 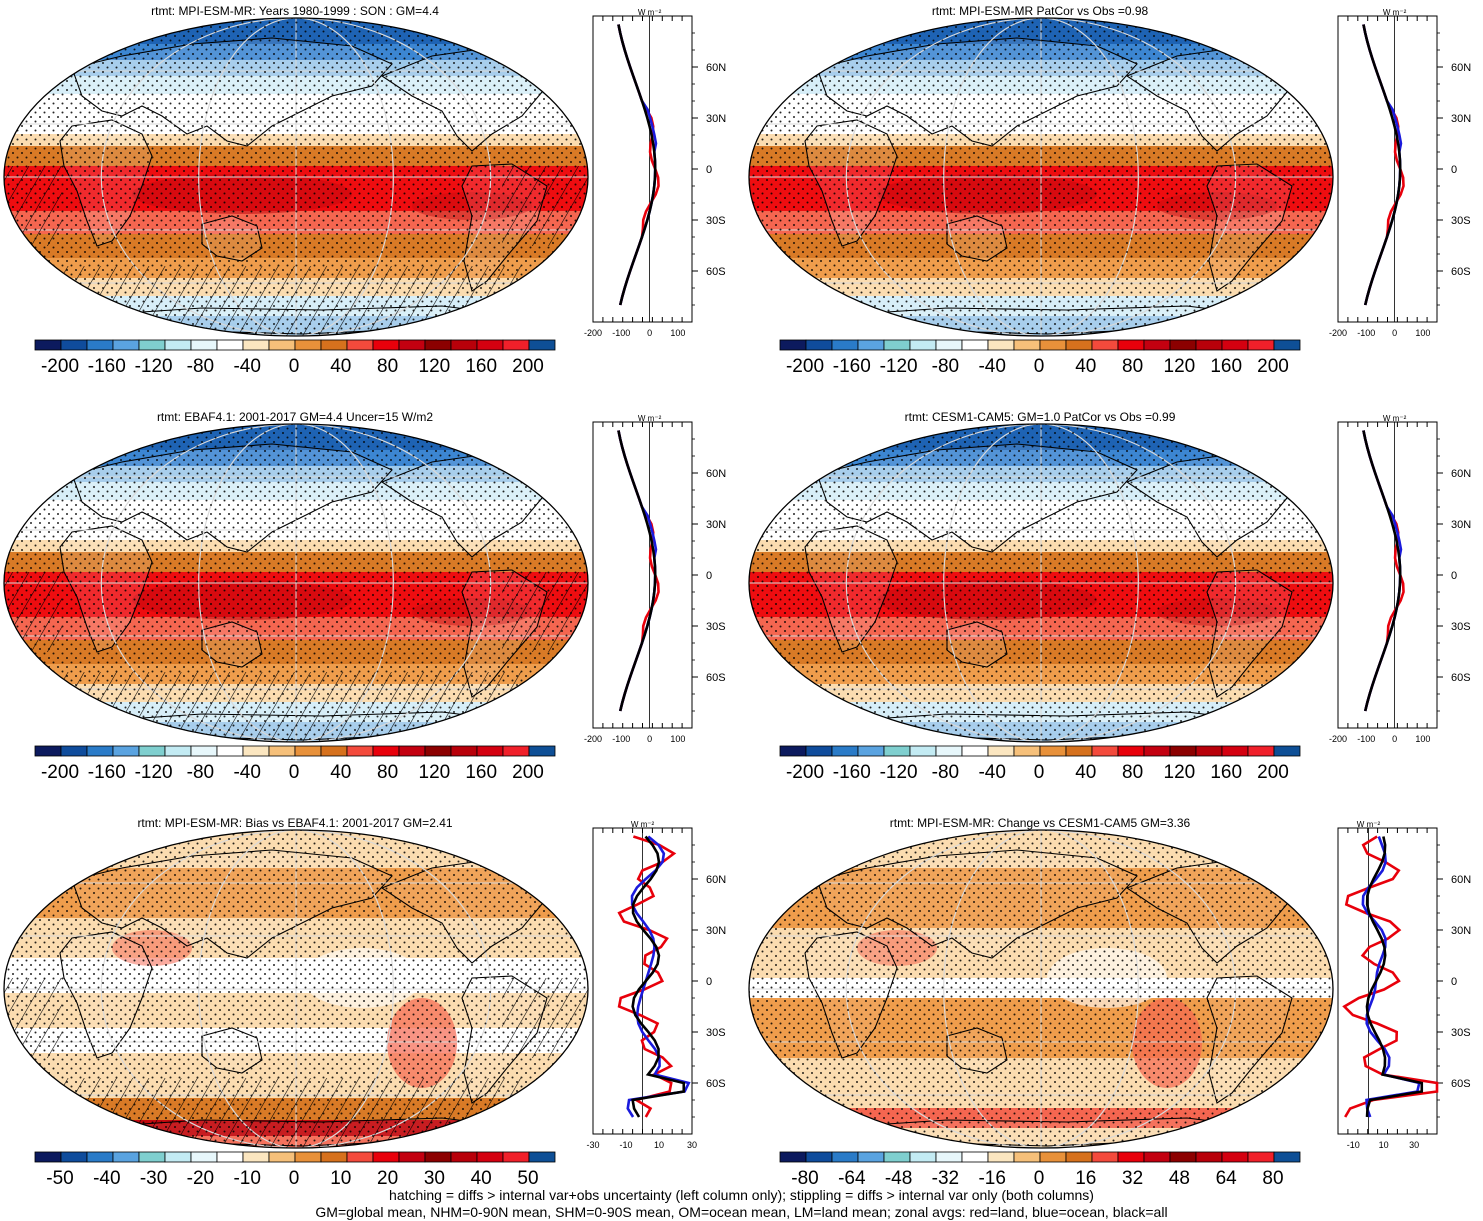 What do you see at coordinates (898, 772) in the screenshot?
I see `colorbar-tick-label: -120` at bounding box center [898, 772].